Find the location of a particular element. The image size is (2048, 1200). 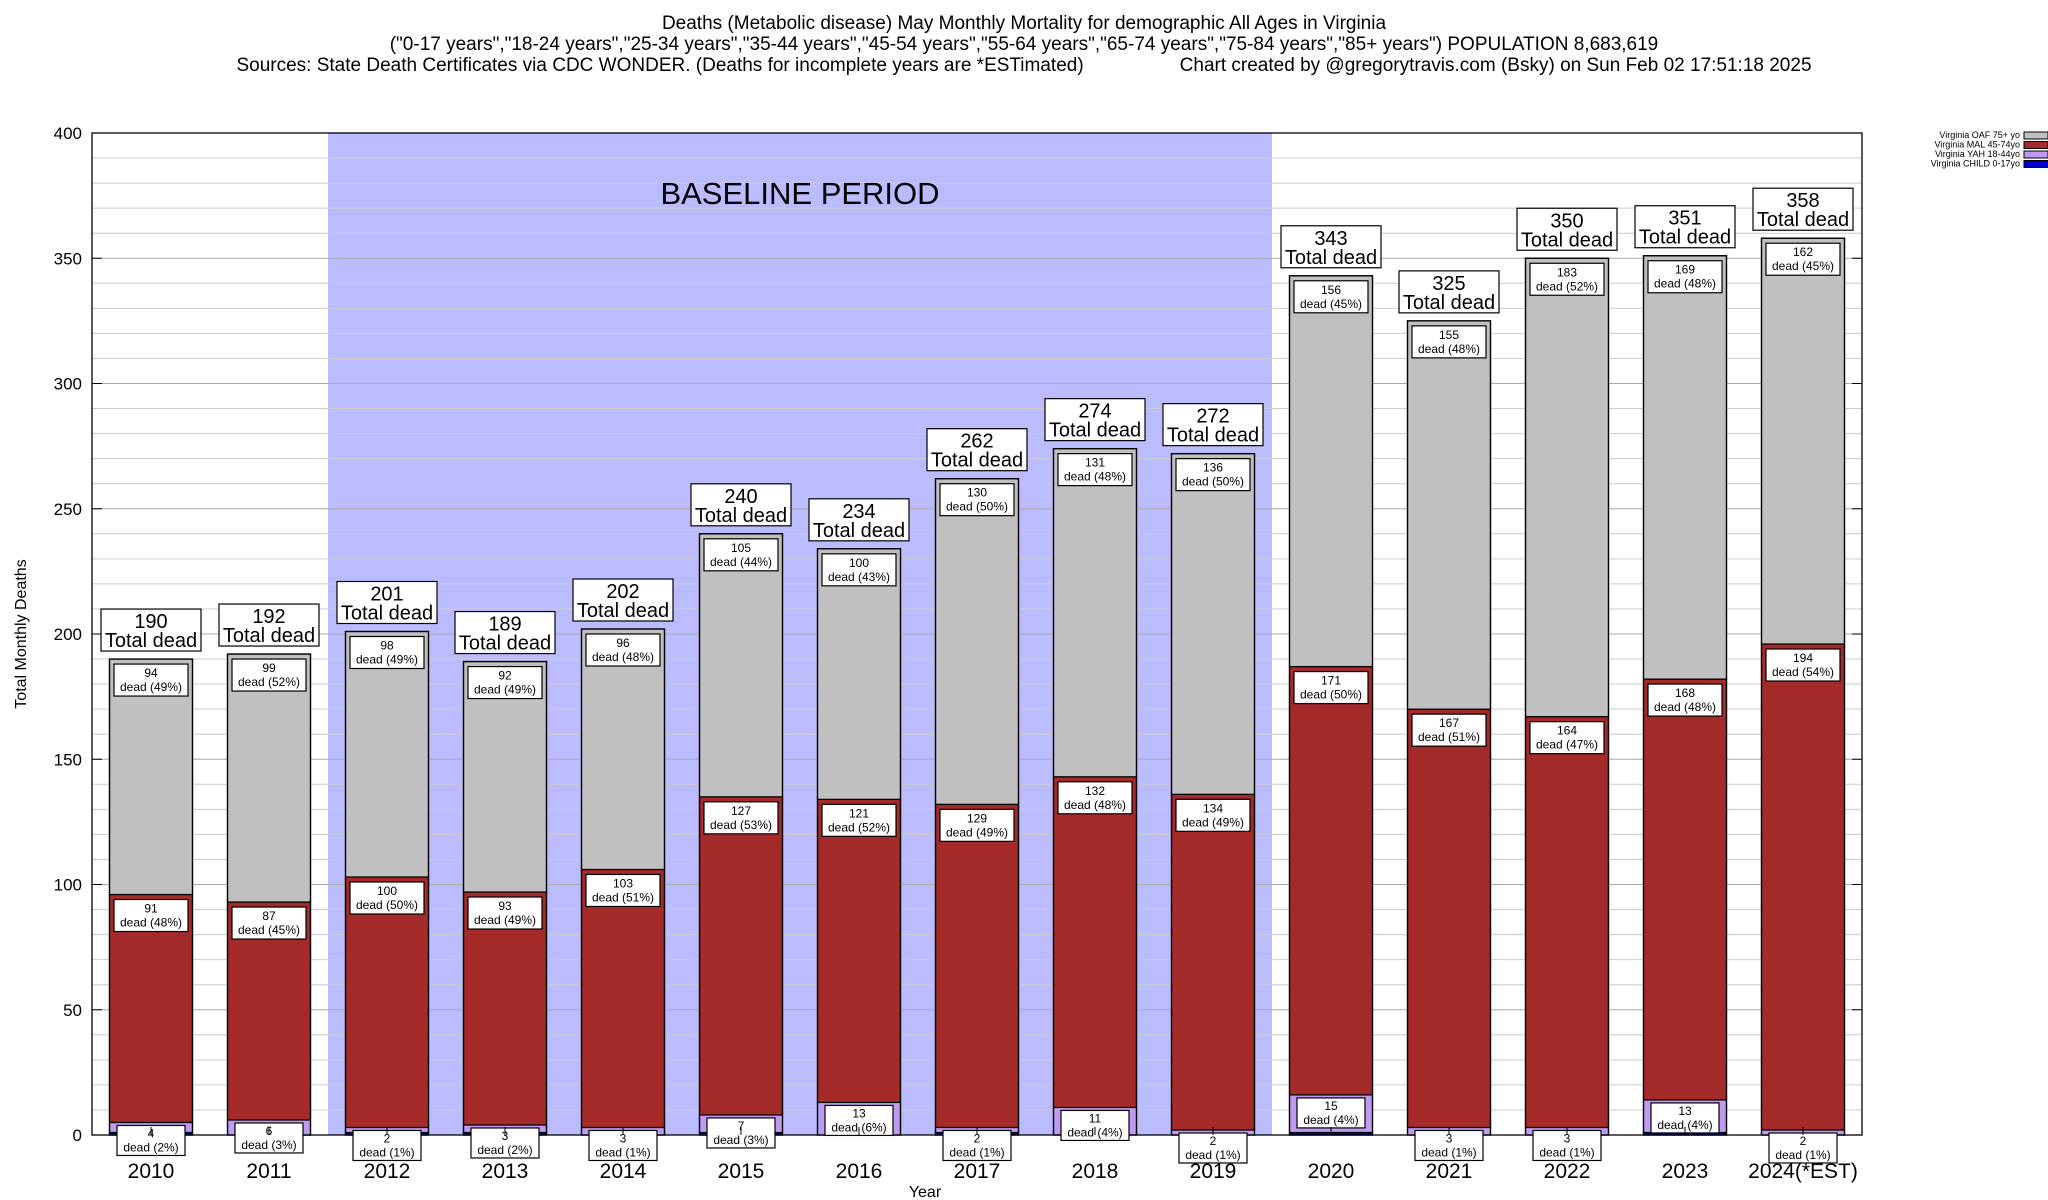

legend-label: Virginia CHILD 0-17yo is located at coordinates (1975, 164).